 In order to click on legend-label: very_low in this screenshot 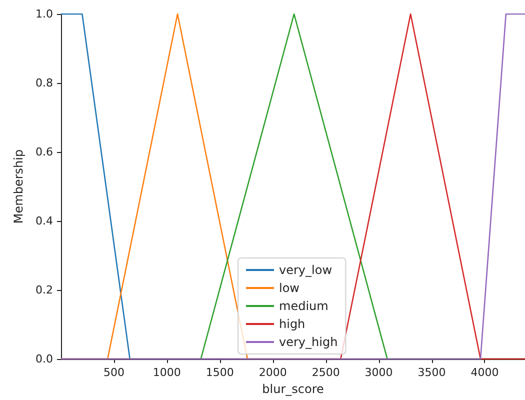, I will do `click(305, 270)`.